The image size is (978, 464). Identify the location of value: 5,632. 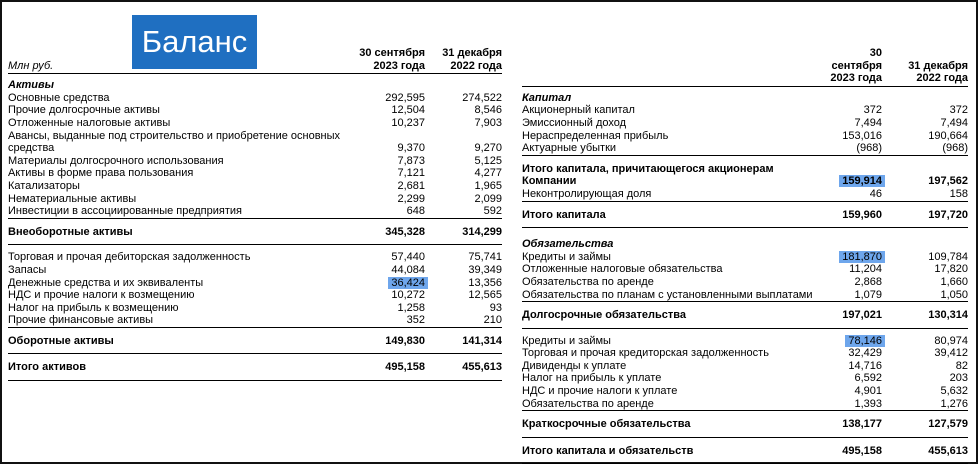
(954, 391).